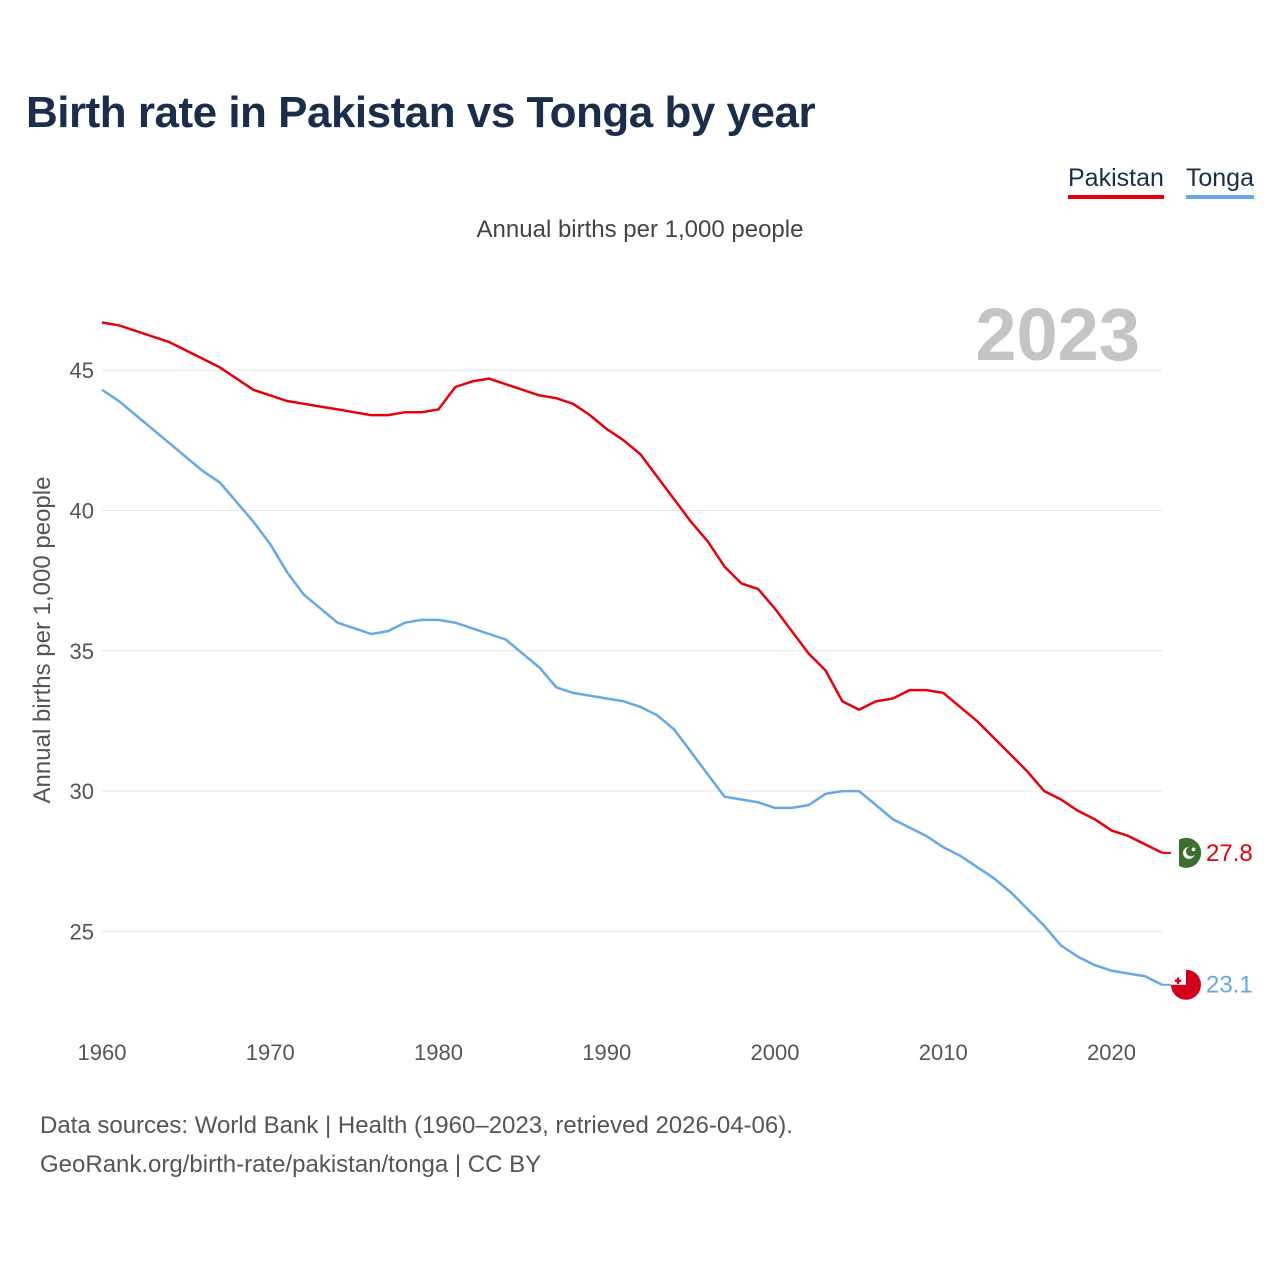 This screenshot has height=1280, width=1280. Describe the element at coordinates (1186, 984) in the screenshot. I see `flag-tonga-icon` at that location.